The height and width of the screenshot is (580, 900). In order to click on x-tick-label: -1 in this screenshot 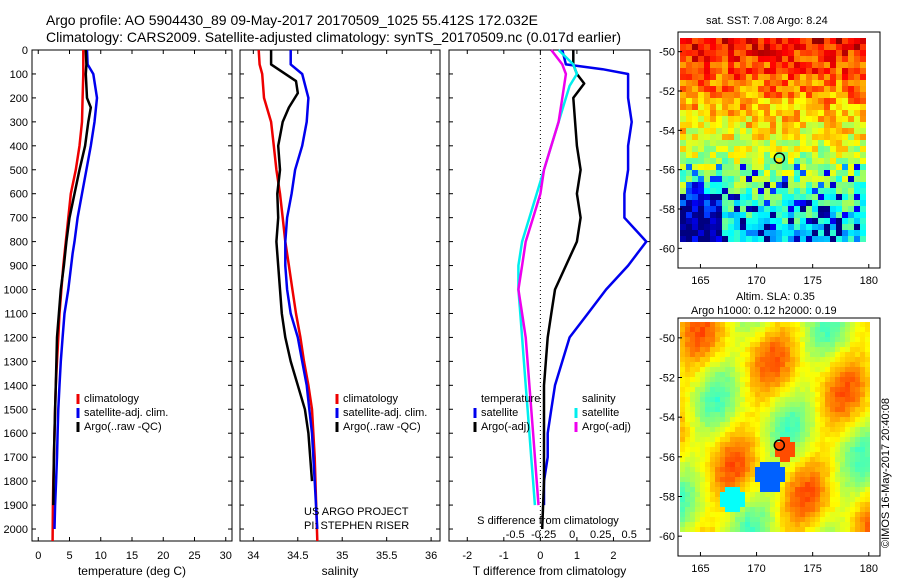, I will do `click(504, 556)`.